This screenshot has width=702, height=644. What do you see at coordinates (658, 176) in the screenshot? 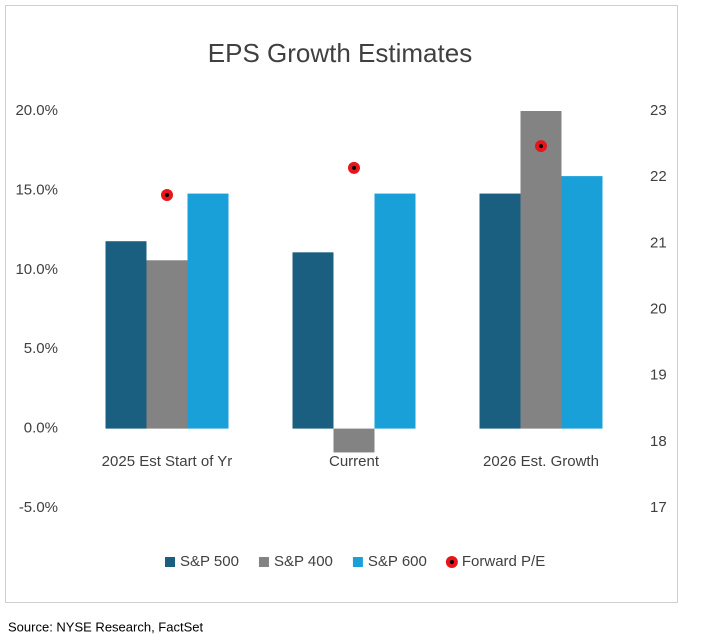
I see `y2-tick-label: 22` at bounding box center [658, 176].